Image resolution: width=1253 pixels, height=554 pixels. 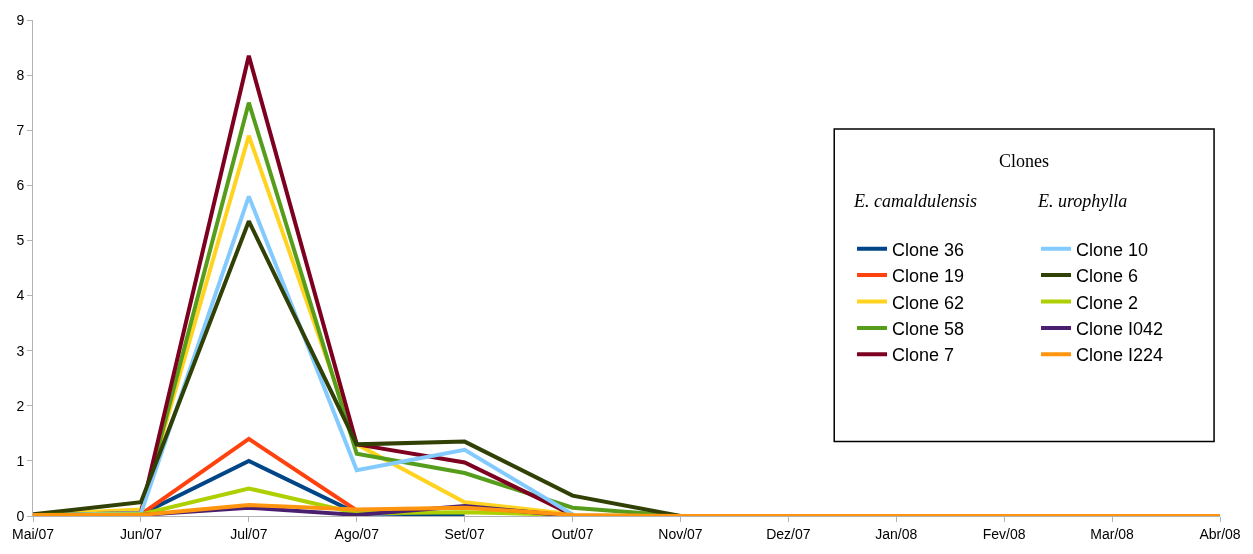 What do you see at coordinates (20, 240) in the screenshot?
I see `y-tick-label: 5` at bounding box center [20, 240].